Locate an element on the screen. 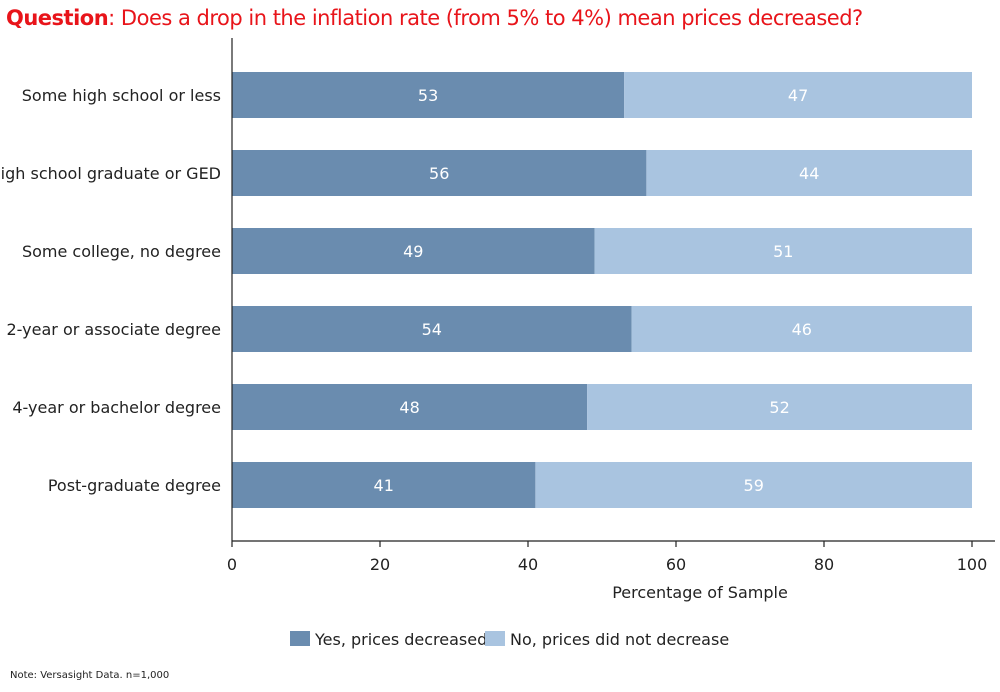 This screenshot has width=1000, height=692. category-label-1: Some high school or less is located at coordinates (121, 95).